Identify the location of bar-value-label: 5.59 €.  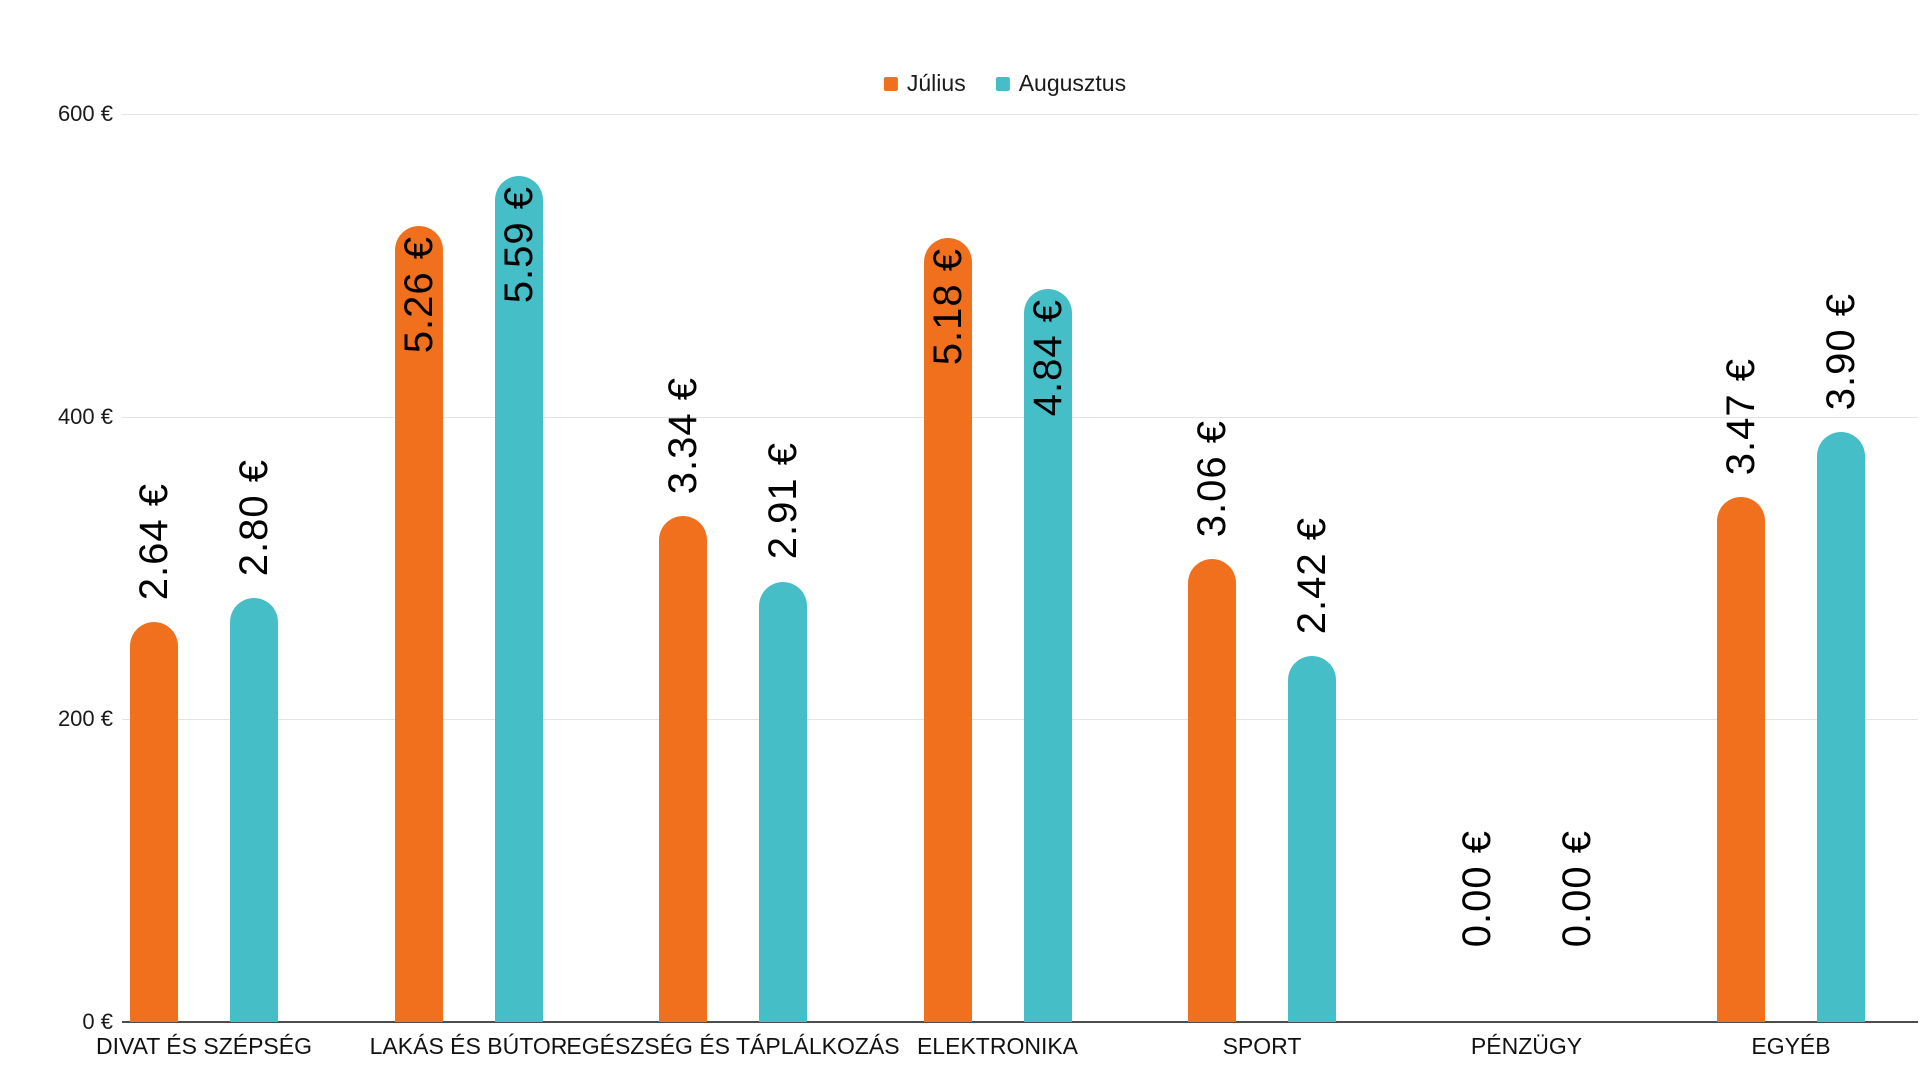
(518, 244).